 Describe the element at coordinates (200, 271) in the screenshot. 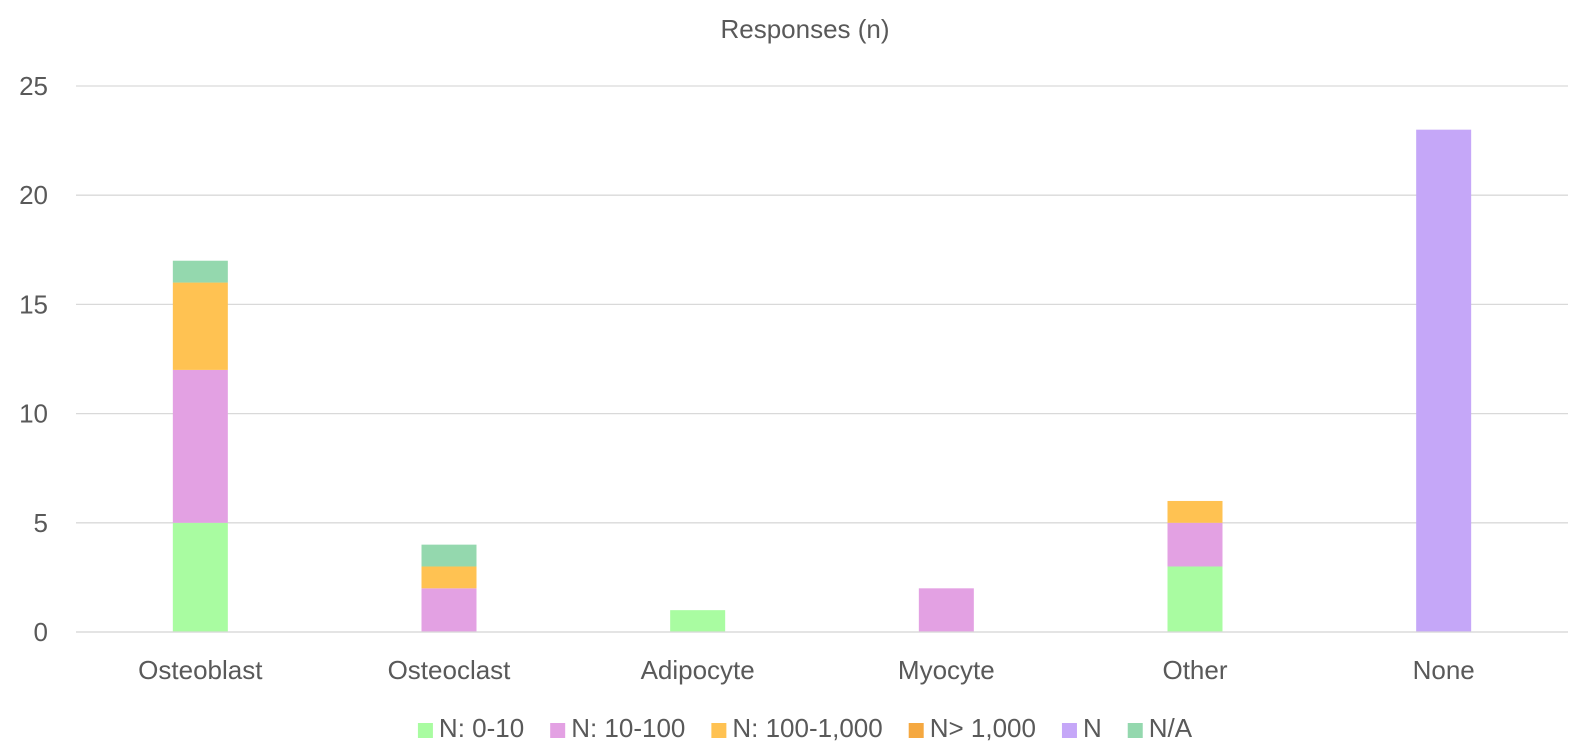

I see `bar-segment-osteoblast-n-a` at that location.